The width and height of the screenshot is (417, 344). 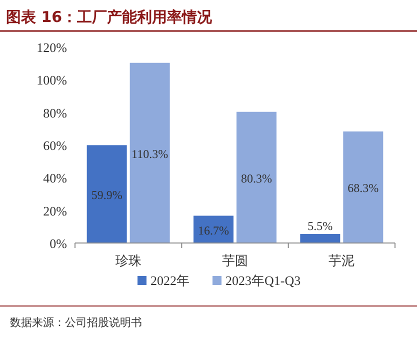 I want to click on x-tick-label: 珍珠, so click(x=128, y=260).